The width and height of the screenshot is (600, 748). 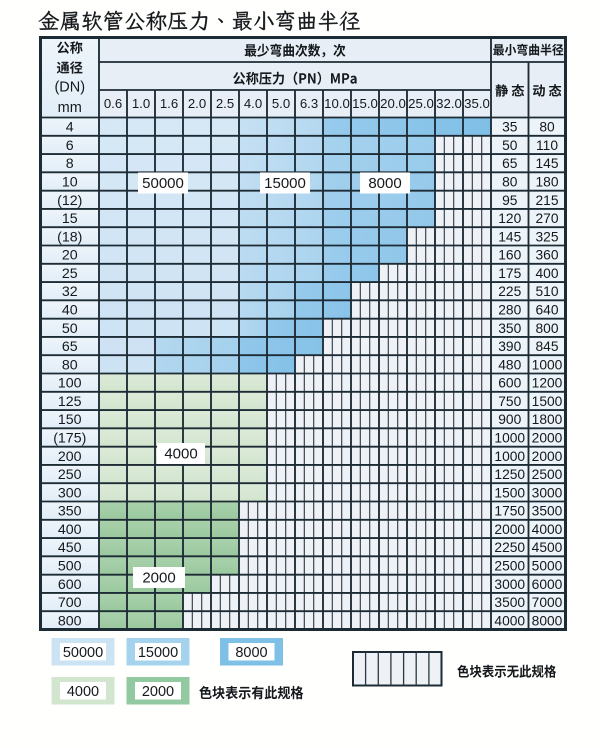 What do you see at coordinates (509, 547) in the screenshot?
I see `svg-text: 2250` at bounding box center [509, 547].